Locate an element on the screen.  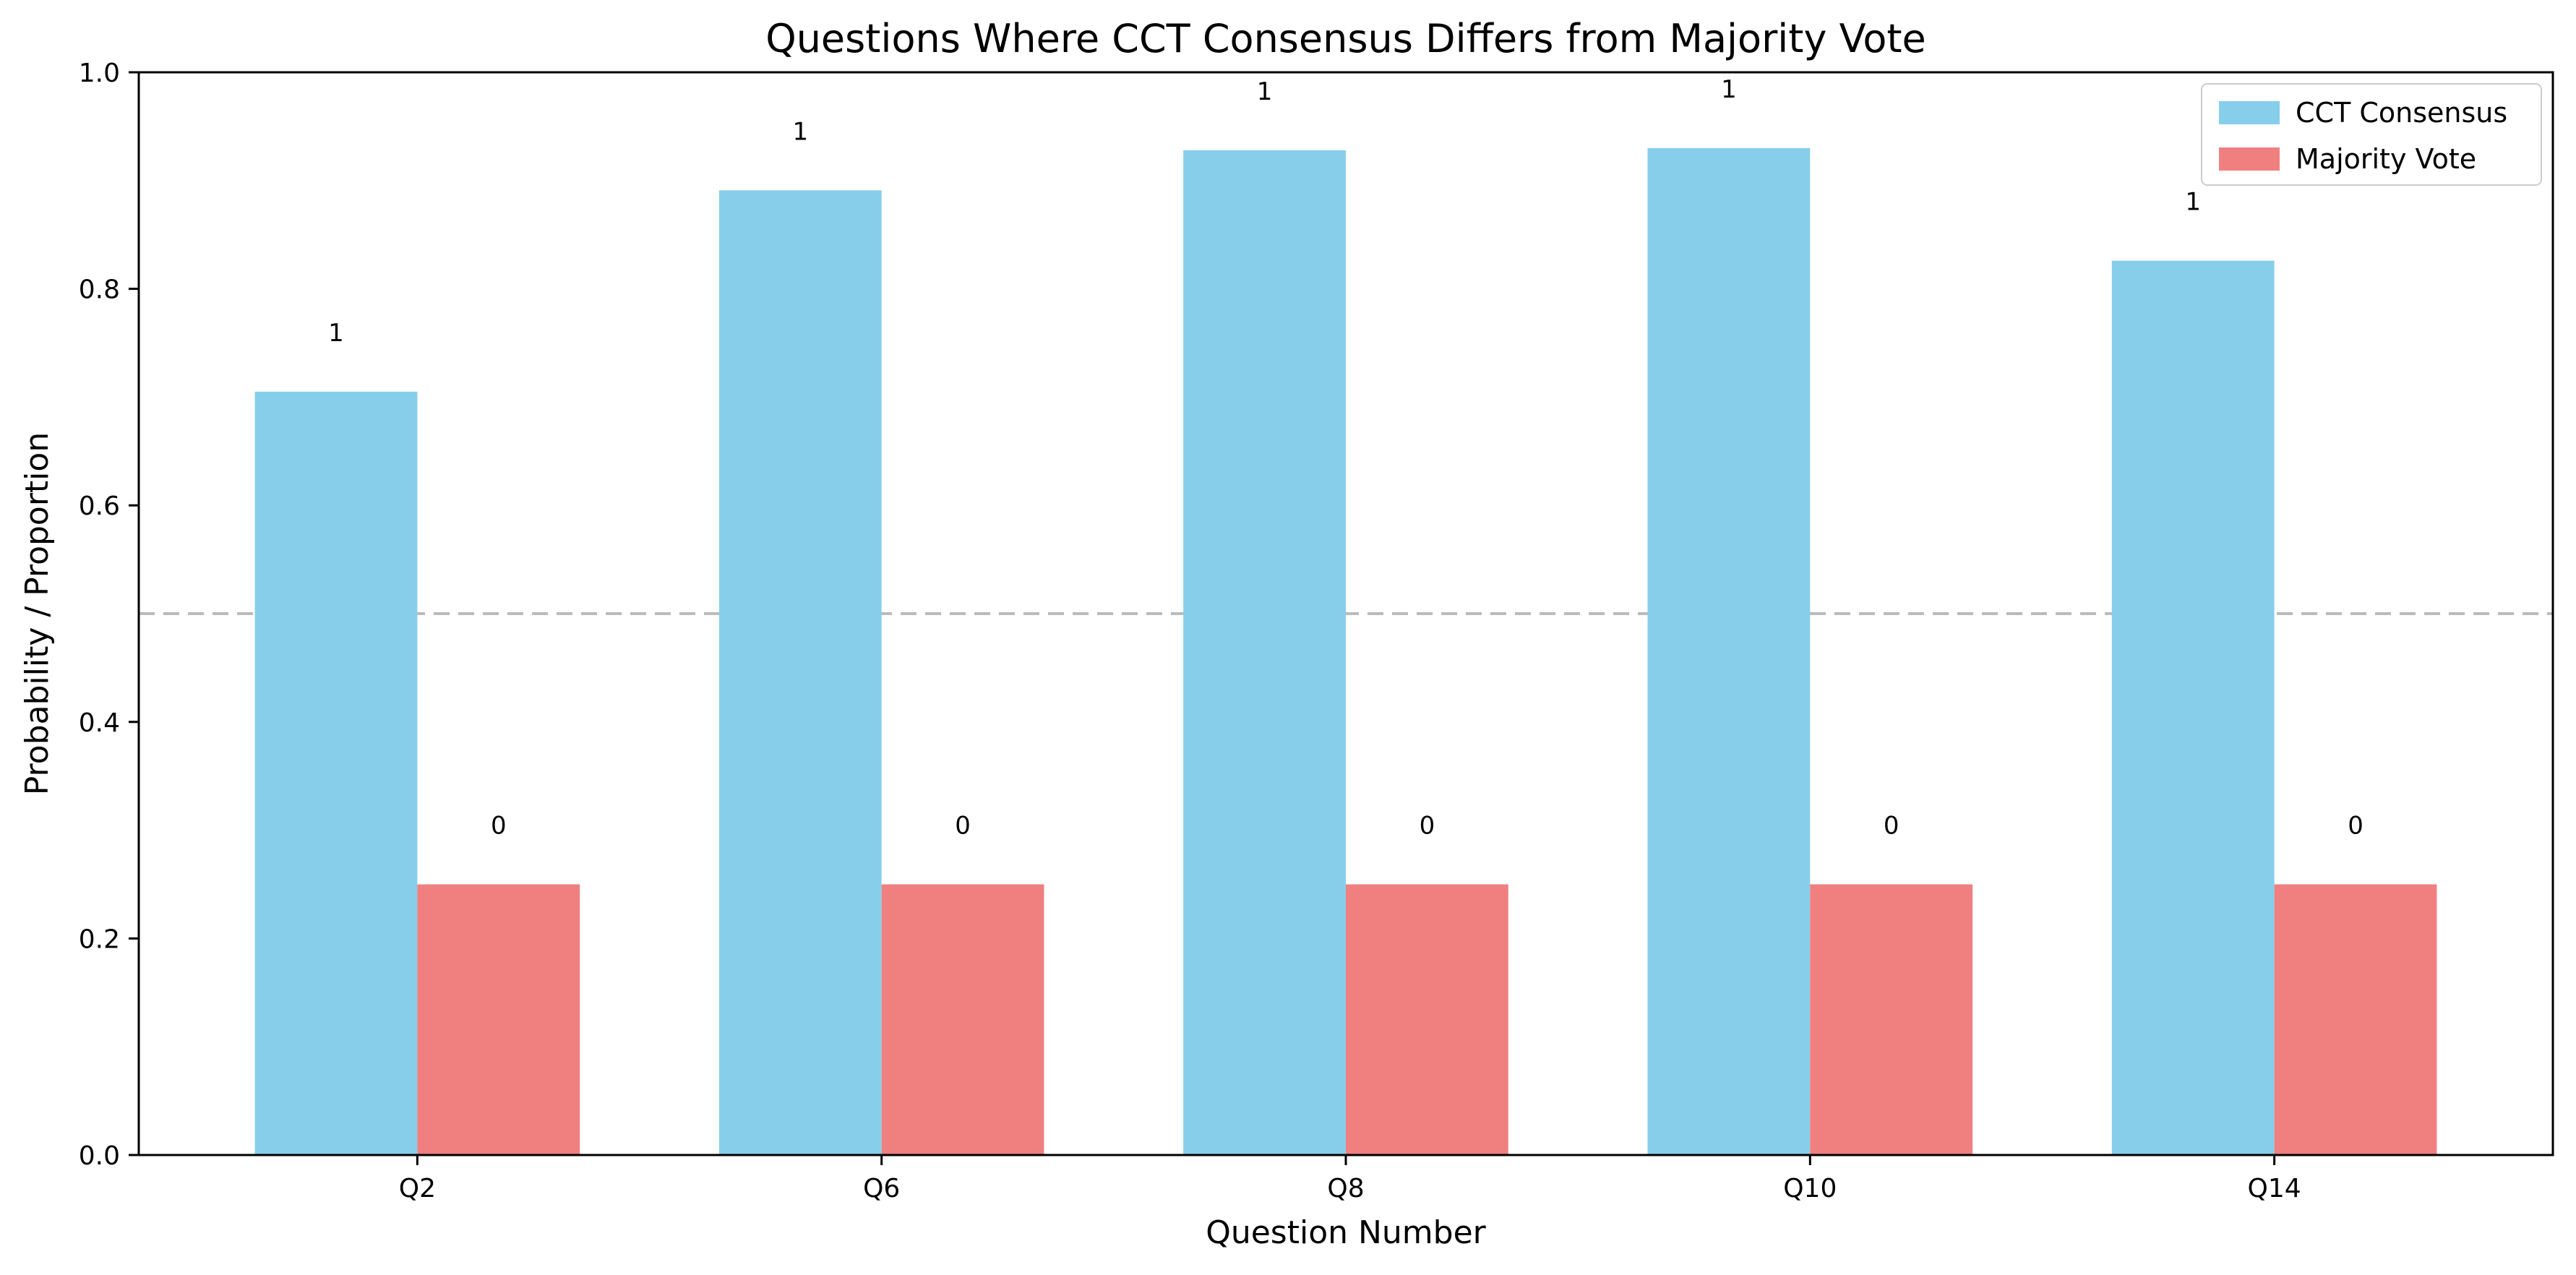
y-tick-label: 0.0 is located at coordinates (100, 1156).